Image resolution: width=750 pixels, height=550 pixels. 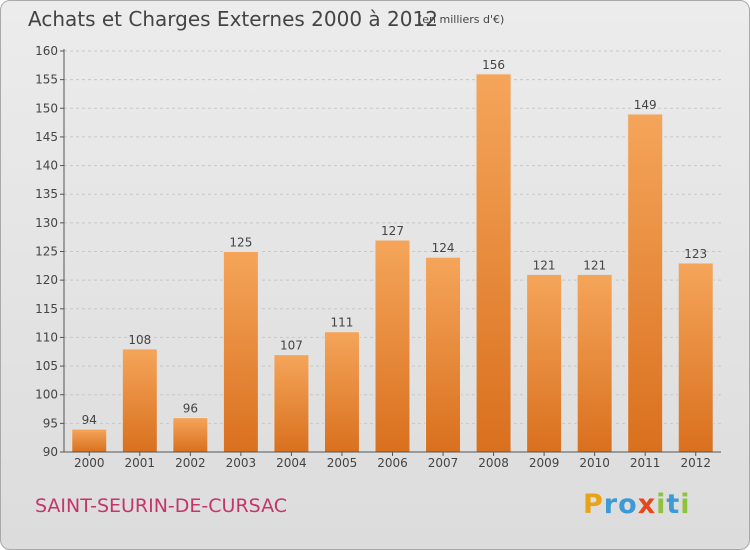 I want to click on y-tick-label: 145, so click(x=46, y=137).